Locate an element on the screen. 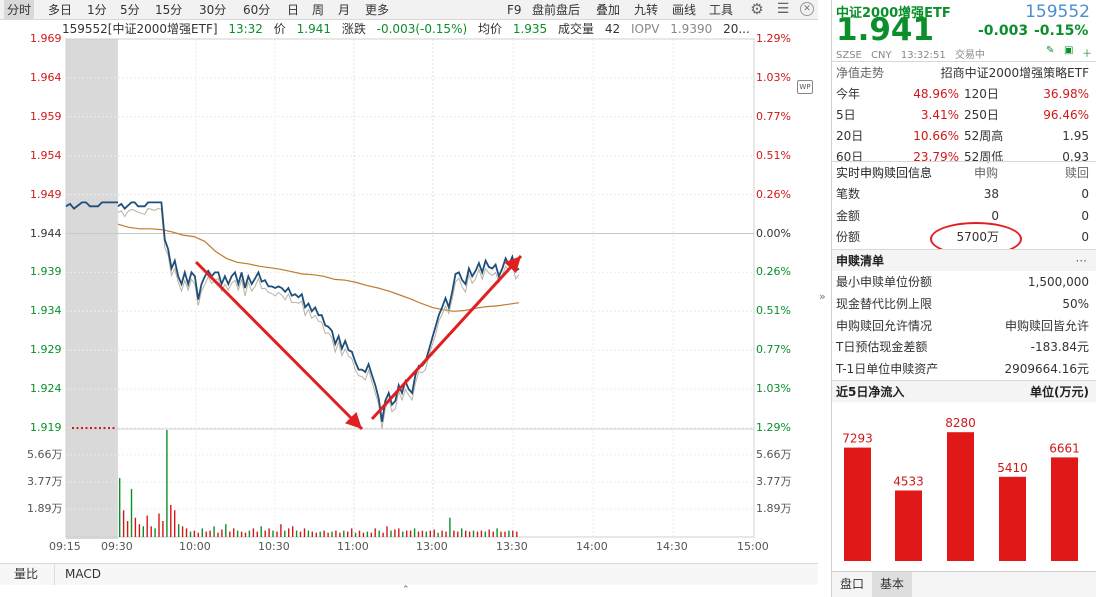 The height and width of the screenshot is (597, 1096). toolbar-button-3: 九转 is located at coordinates (646, 10).